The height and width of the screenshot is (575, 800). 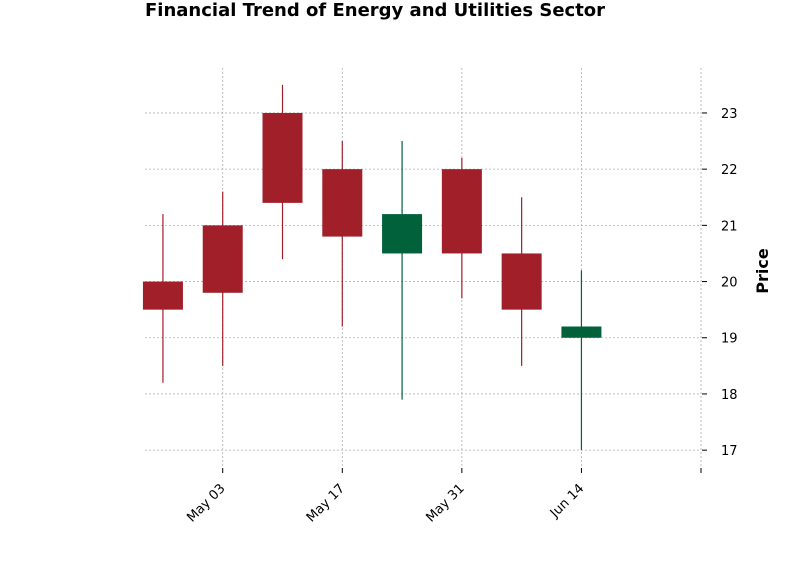 I want to click on x-tick-label: May 17, so click(x=326, y=503).